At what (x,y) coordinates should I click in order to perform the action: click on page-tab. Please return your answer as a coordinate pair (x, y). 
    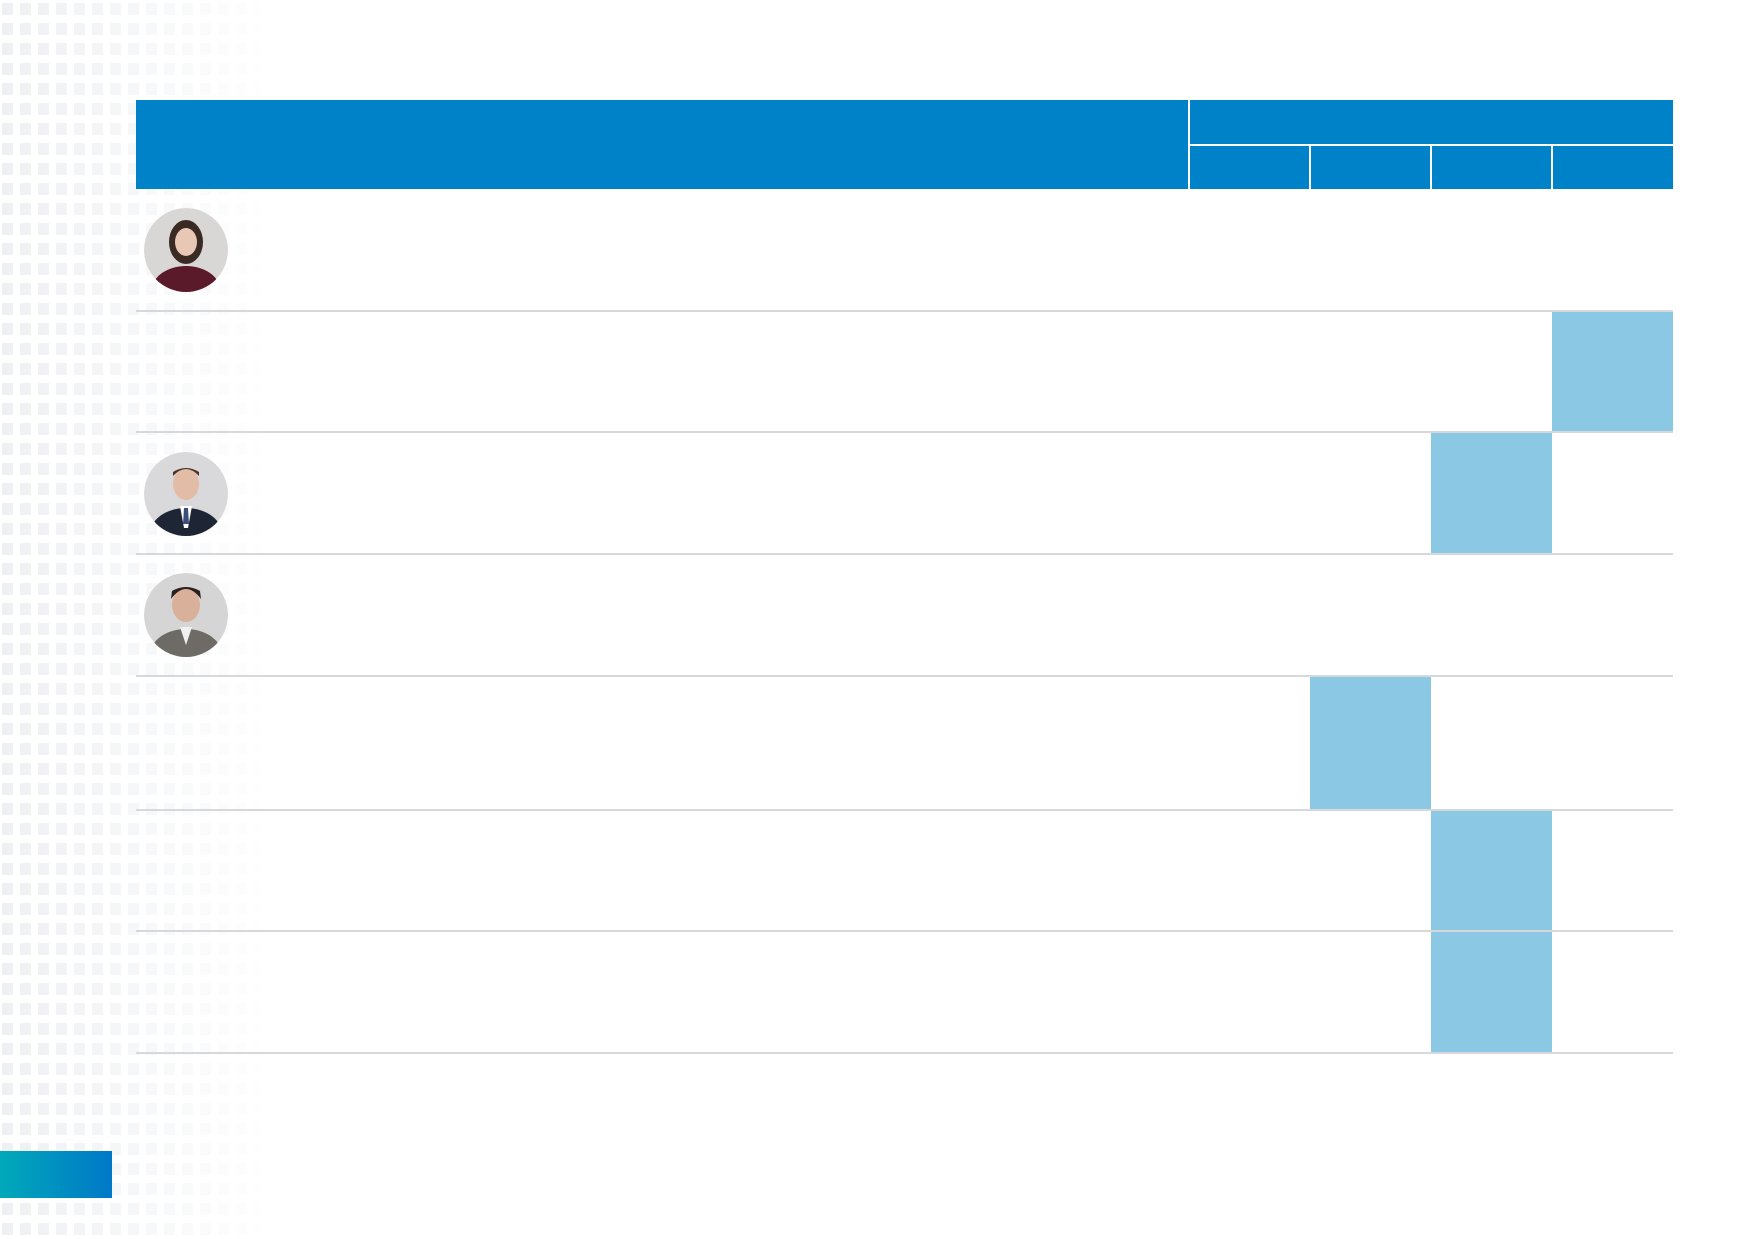
    Looking at the image, I should click on (56, 1174).